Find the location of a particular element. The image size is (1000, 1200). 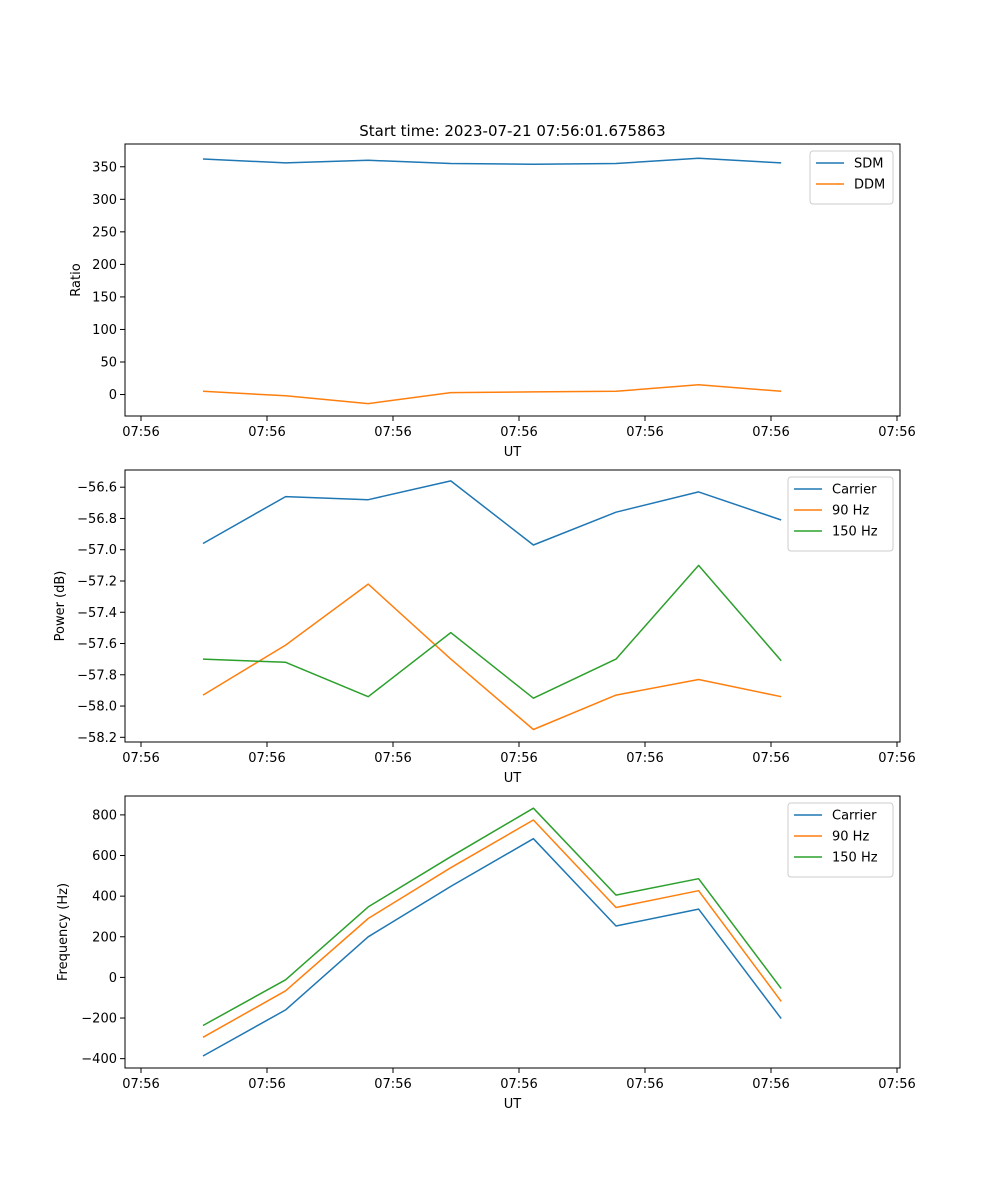

y-tick-label: 50 is located at coordinates (108, 362).